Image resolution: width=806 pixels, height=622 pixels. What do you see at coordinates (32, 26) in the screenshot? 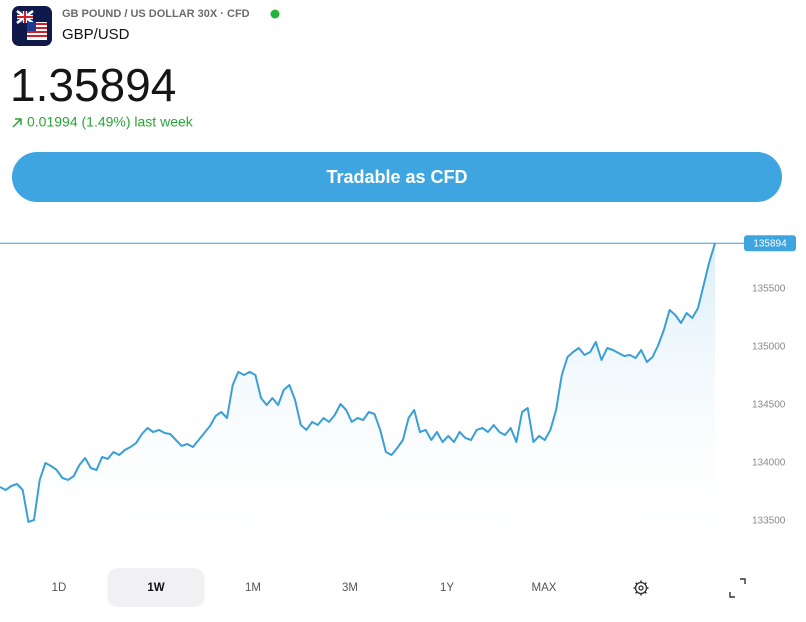
I see `logo` at bounding box center [32, 26].